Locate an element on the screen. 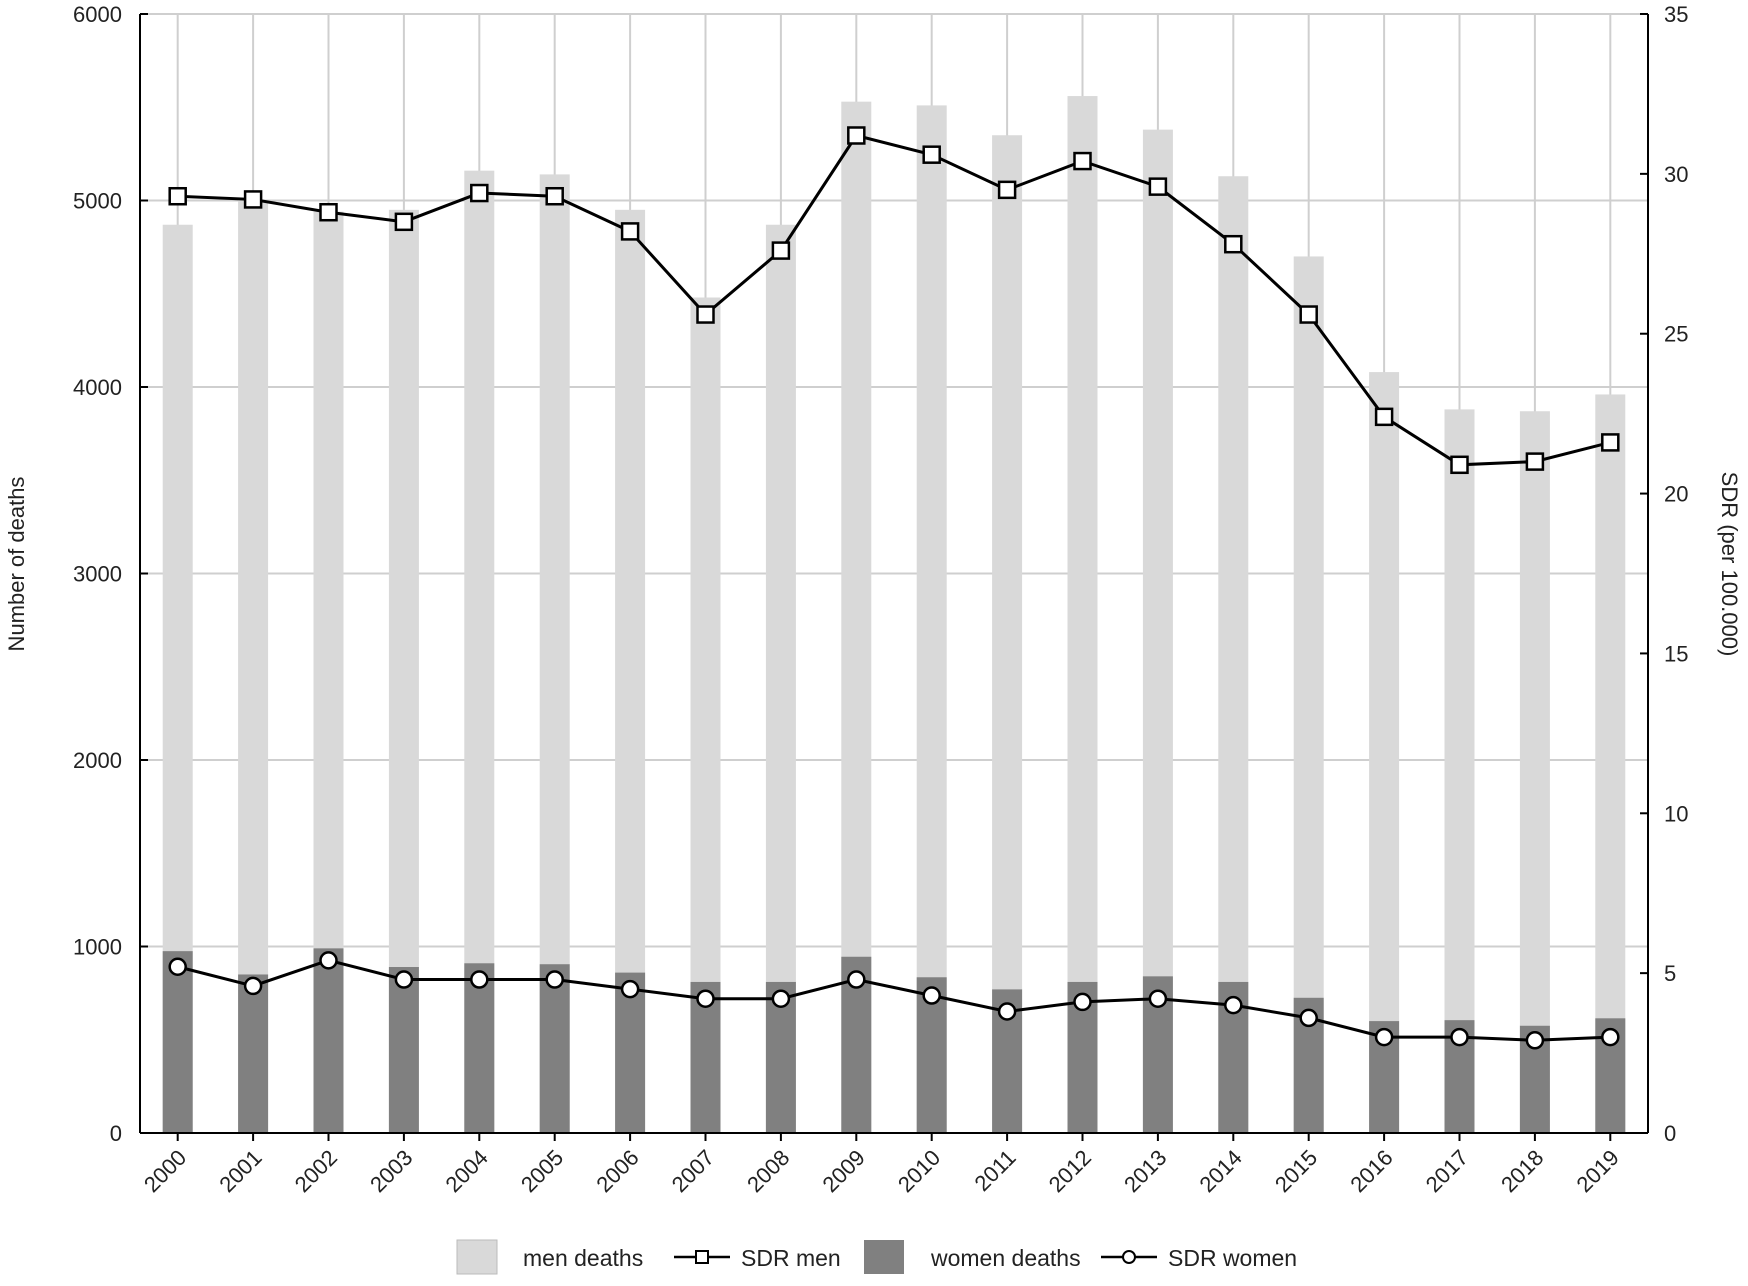 The width and height of the screenshot is (1748, 1286). y2-tick-label: 5 is located at coordinates (1670, 973).